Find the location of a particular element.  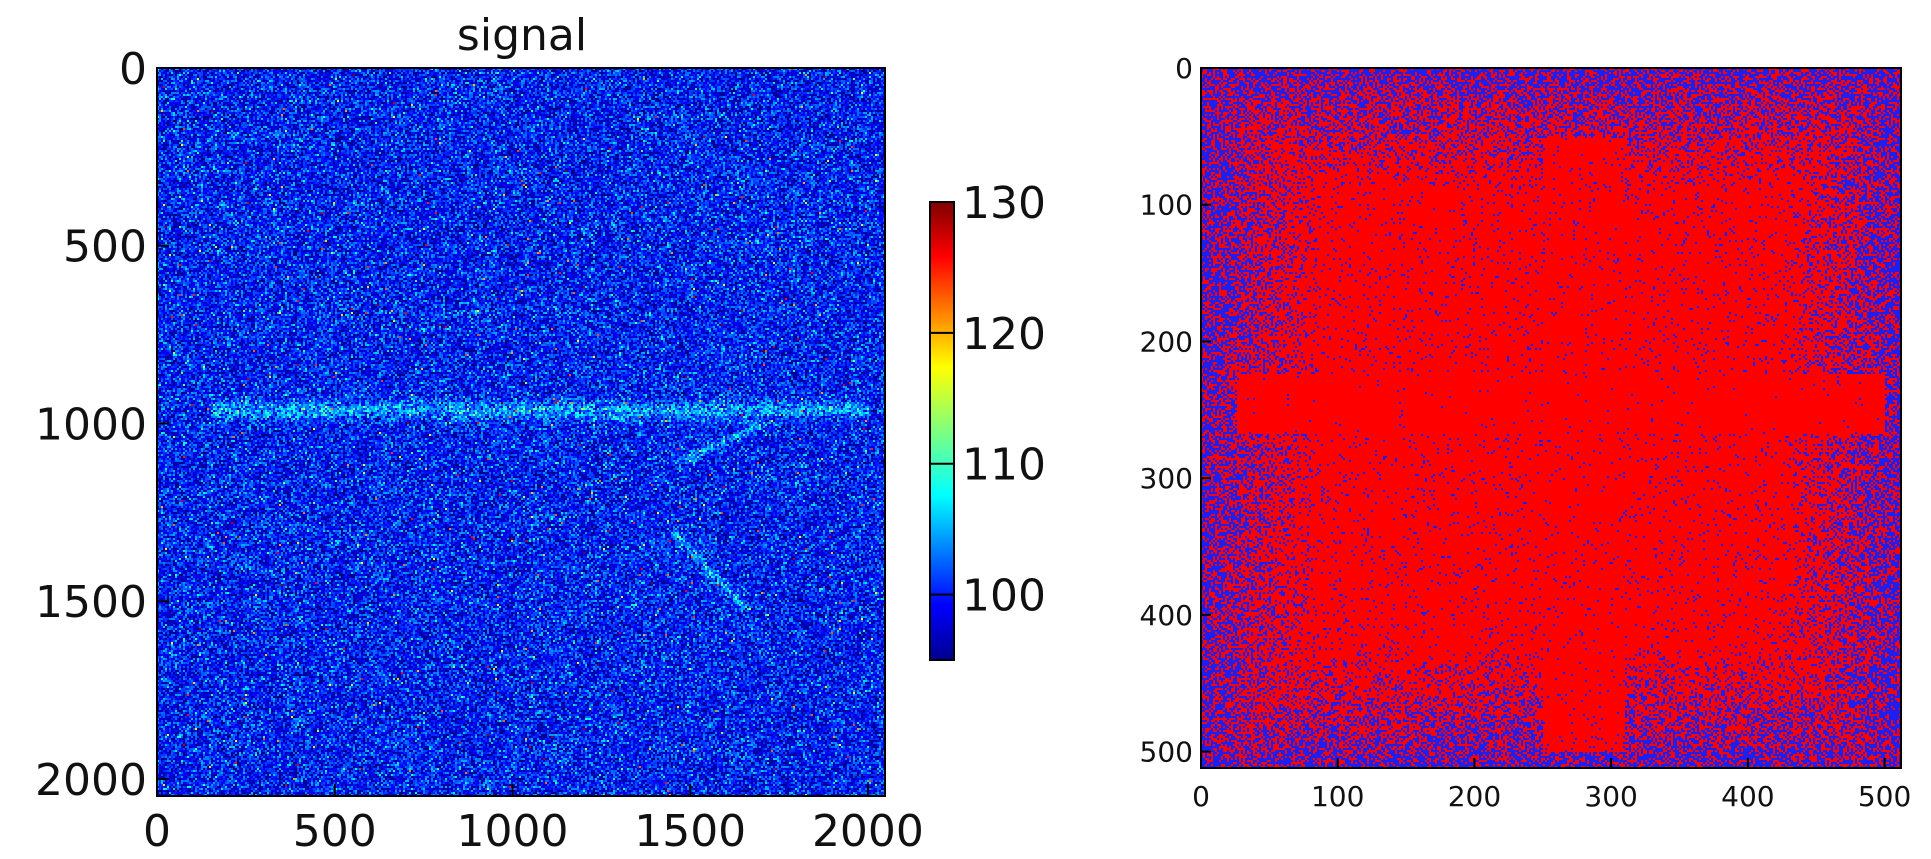

x-tick-label: 100 is located at coordinates (1337, 796).